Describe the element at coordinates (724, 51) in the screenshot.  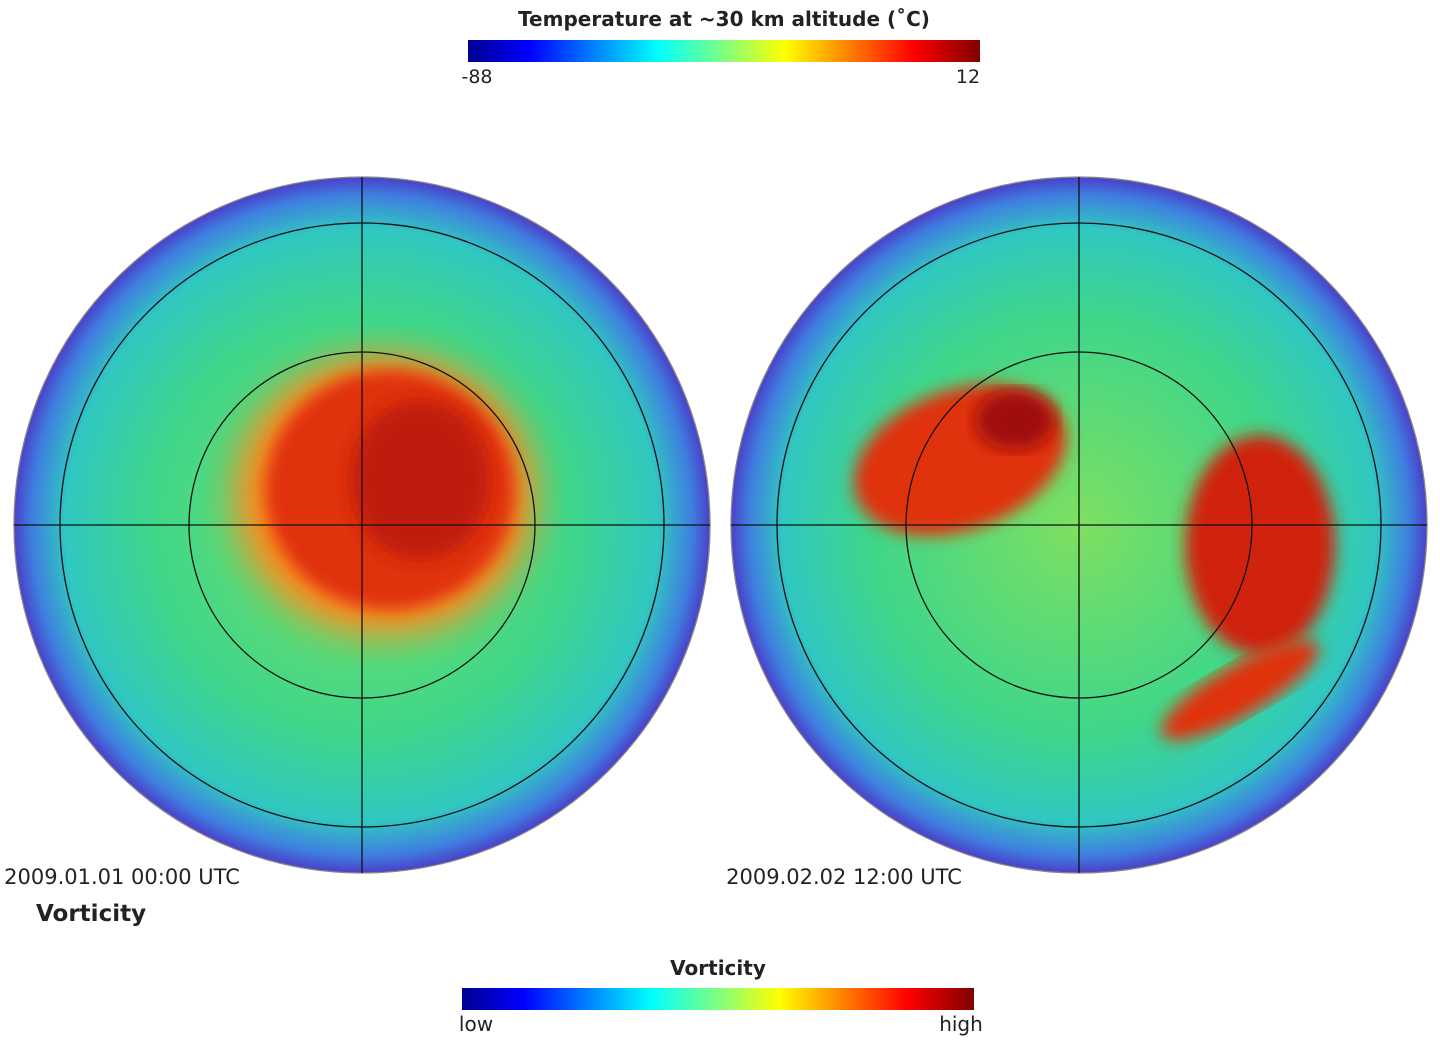
I see `temperature-colorbar` at that location.